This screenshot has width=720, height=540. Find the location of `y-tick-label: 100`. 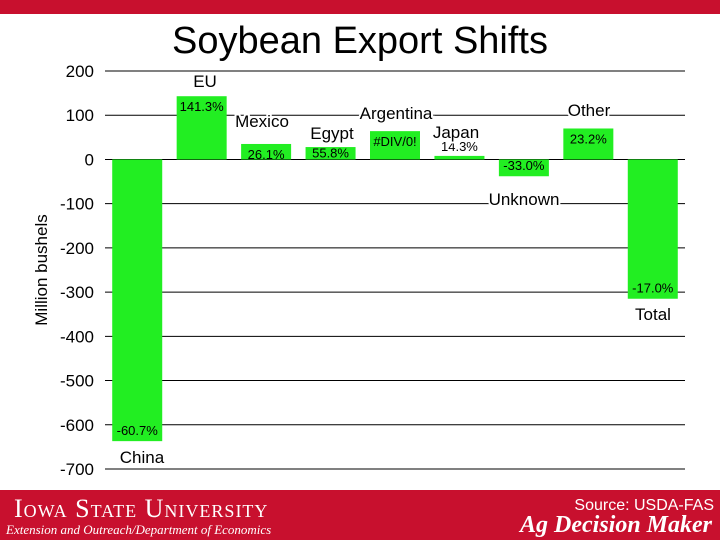

y-tick-label: 100 is located at coordinates (80, 115).